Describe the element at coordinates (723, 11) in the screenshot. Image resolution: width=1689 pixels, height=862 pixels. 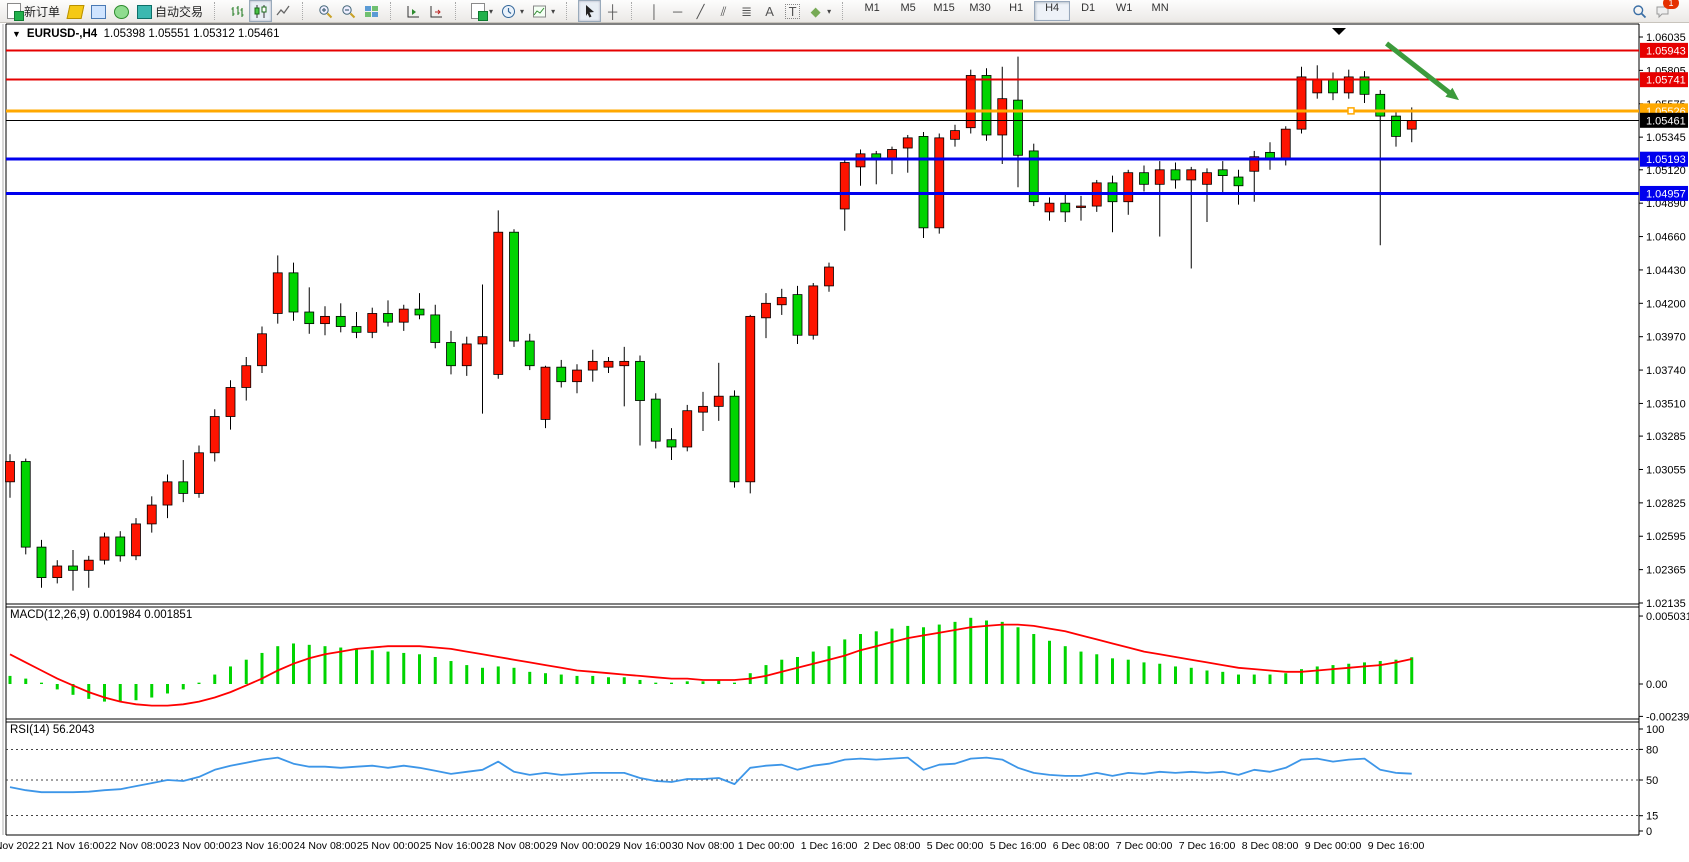
I see `channel-button: ⫽` at that location.